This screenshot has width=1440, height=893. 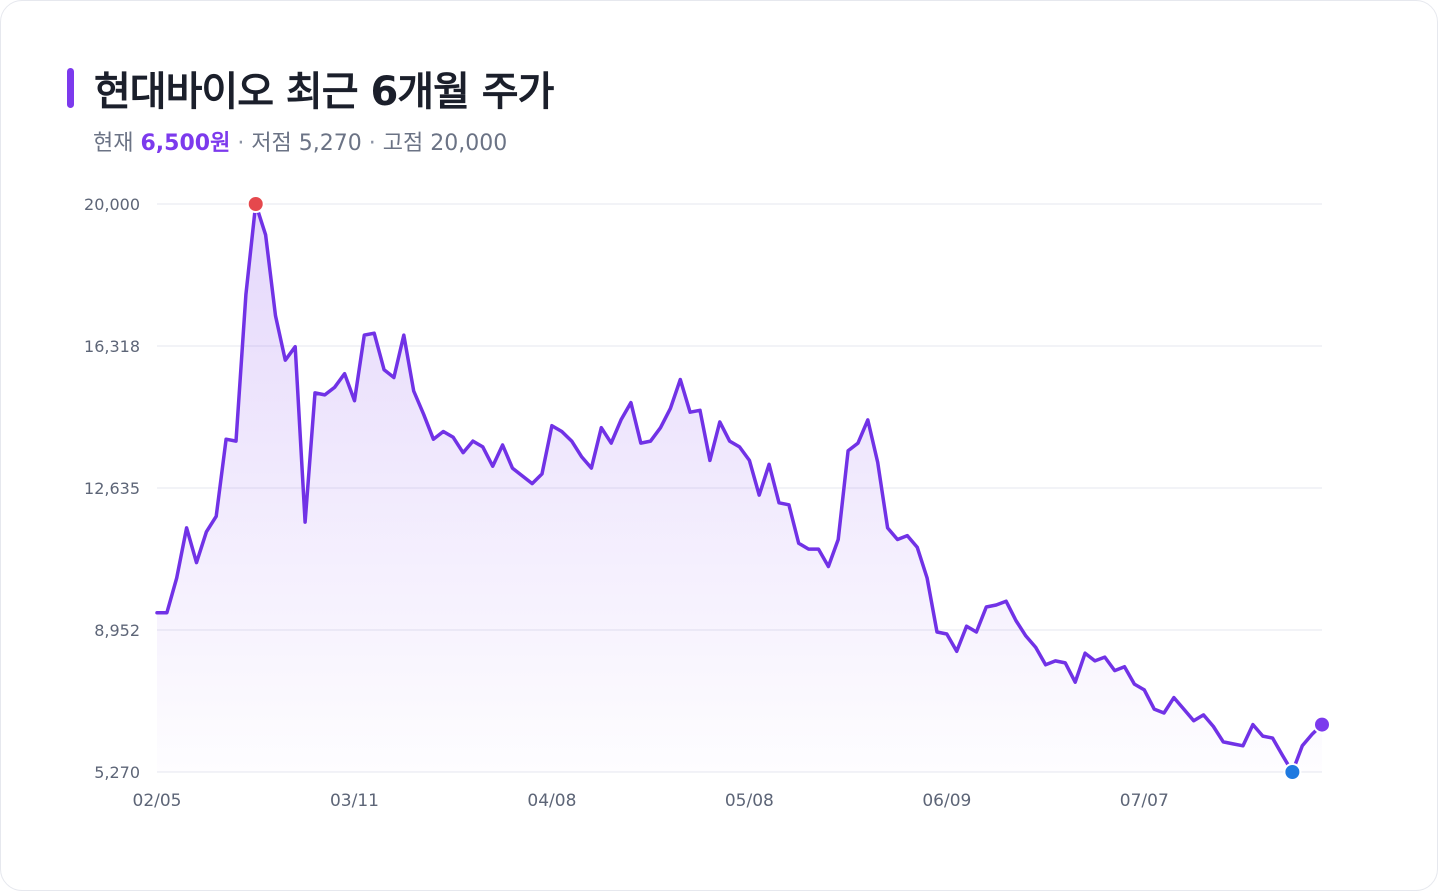 I want to click on last-price-marker, so click(x=1322, y=724).